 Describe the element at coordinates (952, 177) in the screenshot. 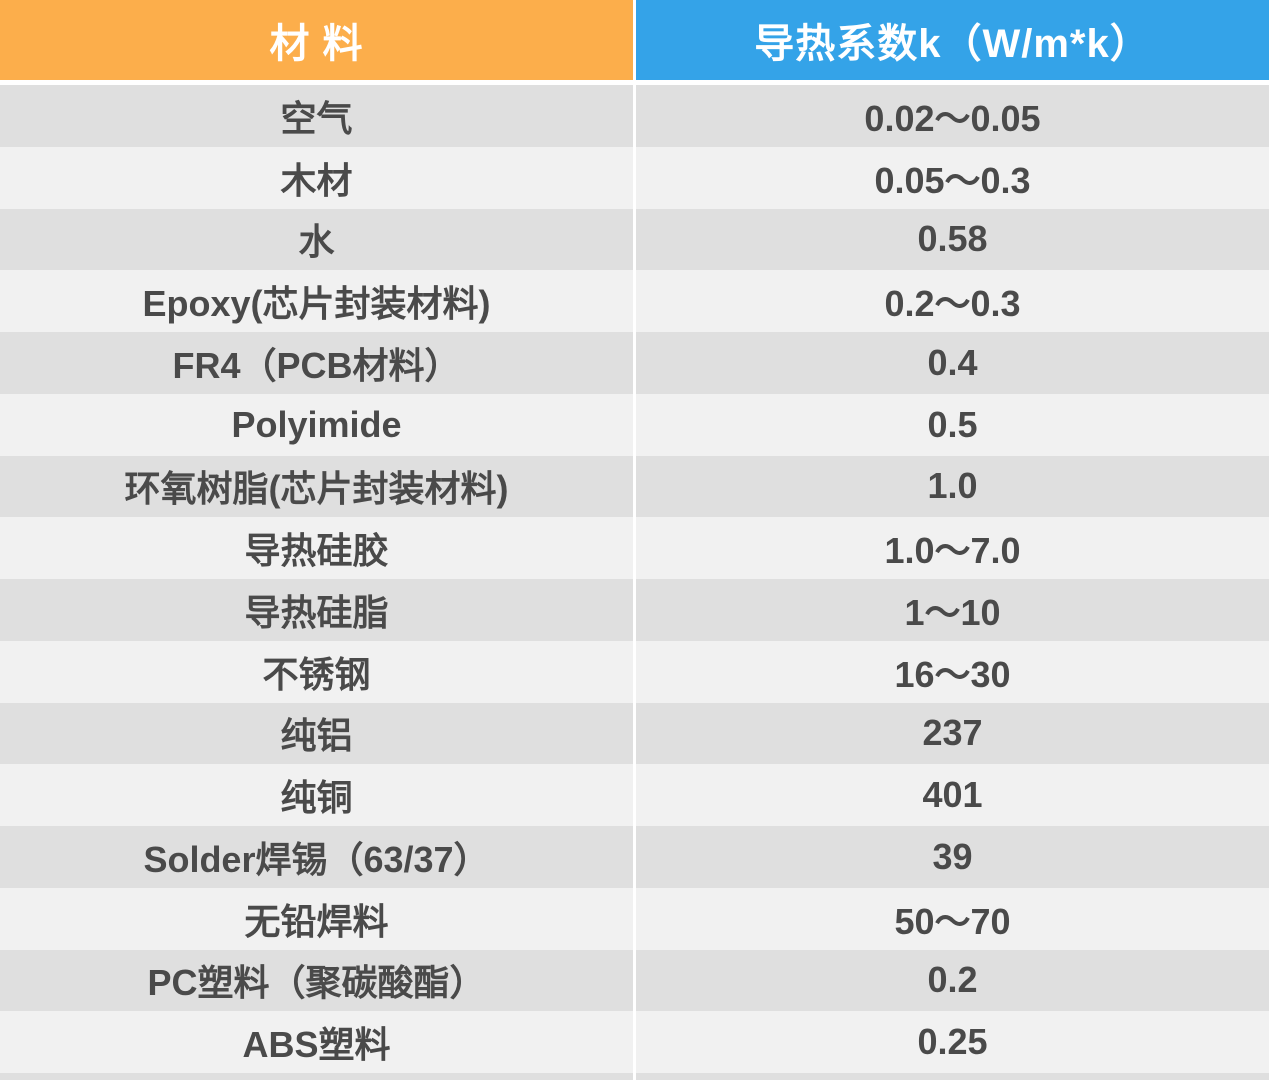

I see `k-value-cell: 0.05〜0.3` at that location.